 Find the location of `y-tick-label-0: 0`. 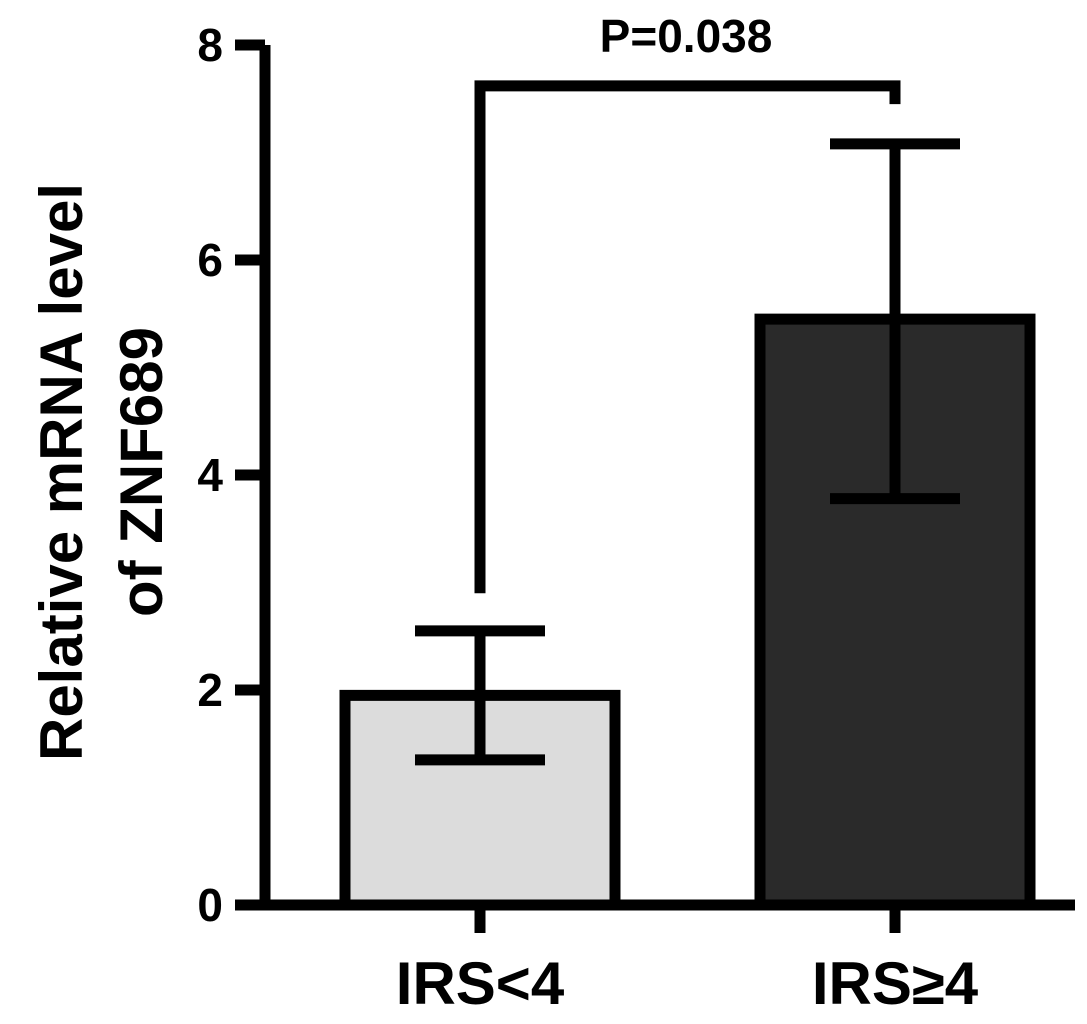

y-tick-label-0: 0 is located at coordinates (210, 905).